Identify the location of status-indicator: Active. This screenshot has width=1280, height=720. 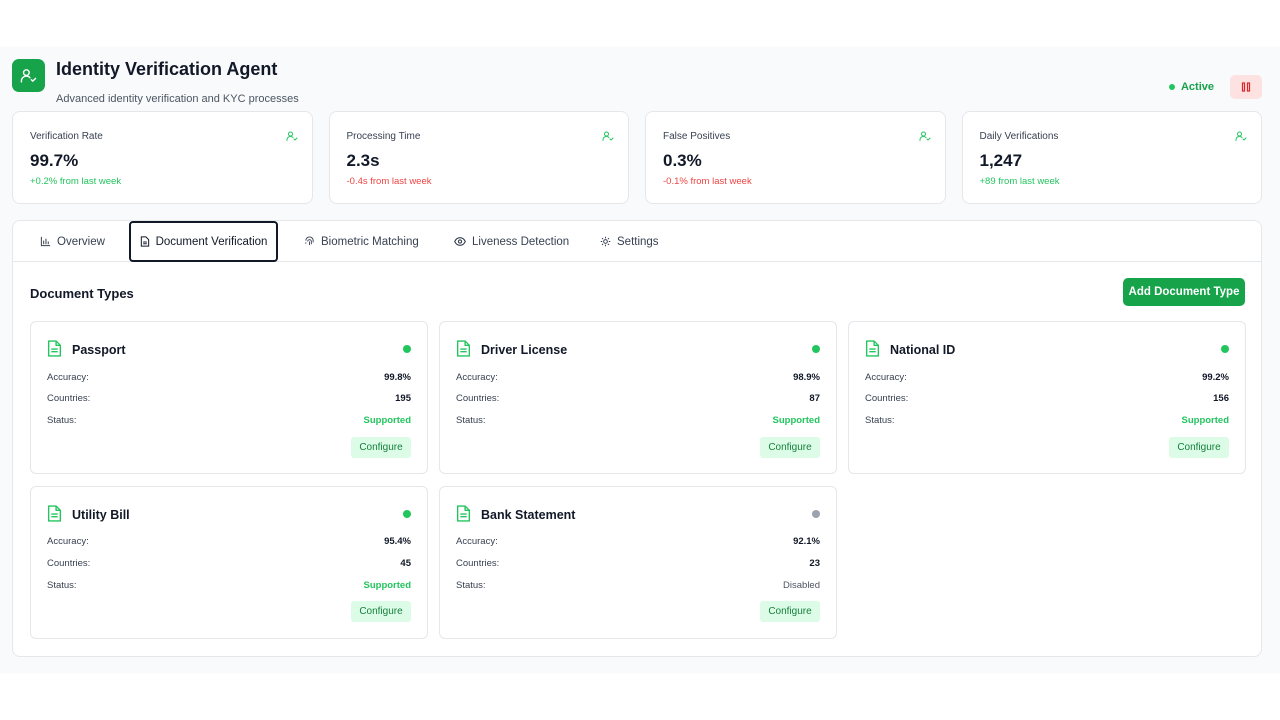
(1191, 87).